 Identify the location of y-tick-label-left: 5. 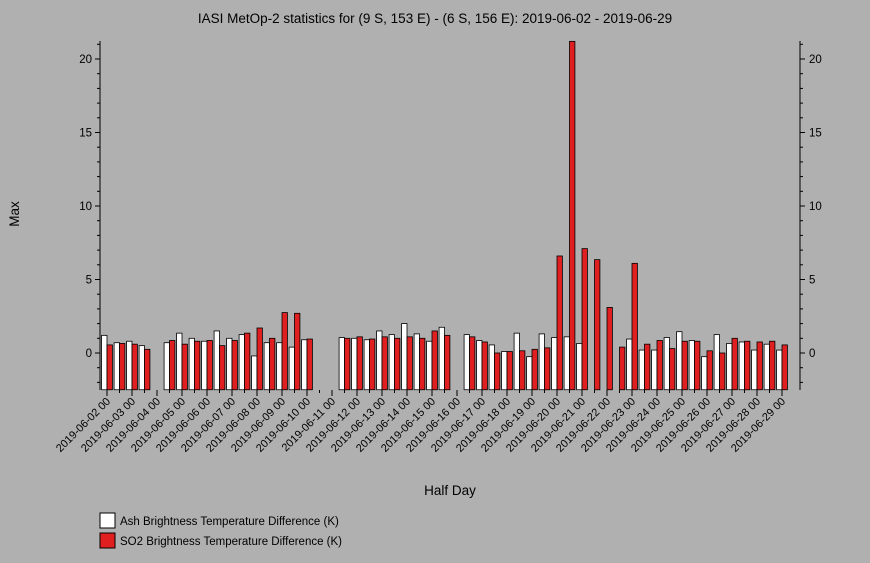
(89, 281).